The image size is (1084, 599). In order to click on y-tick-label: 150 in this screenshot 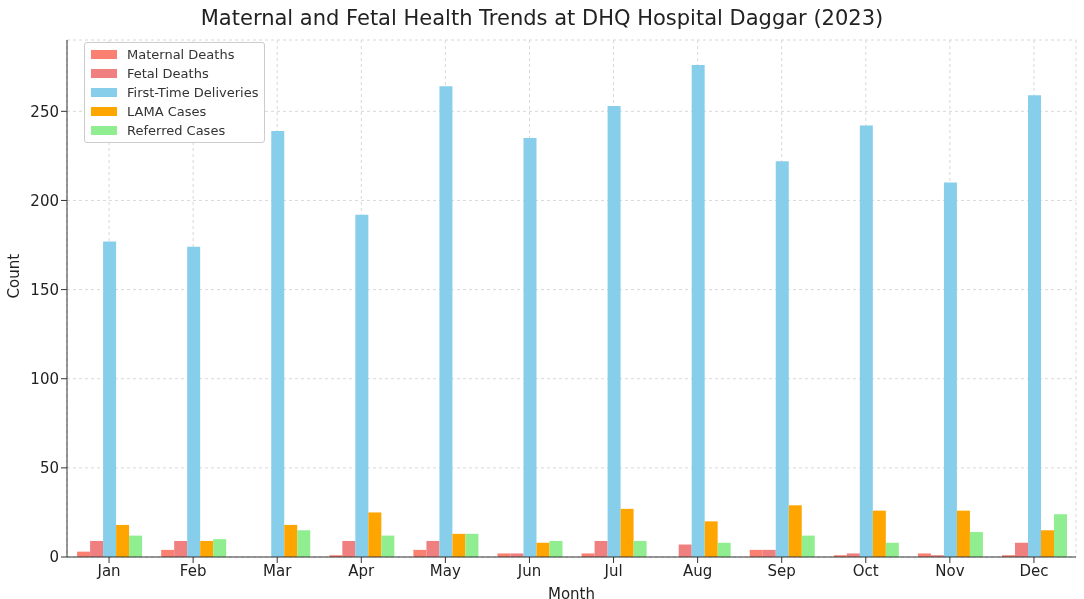, I will do `click(44, 289)`.